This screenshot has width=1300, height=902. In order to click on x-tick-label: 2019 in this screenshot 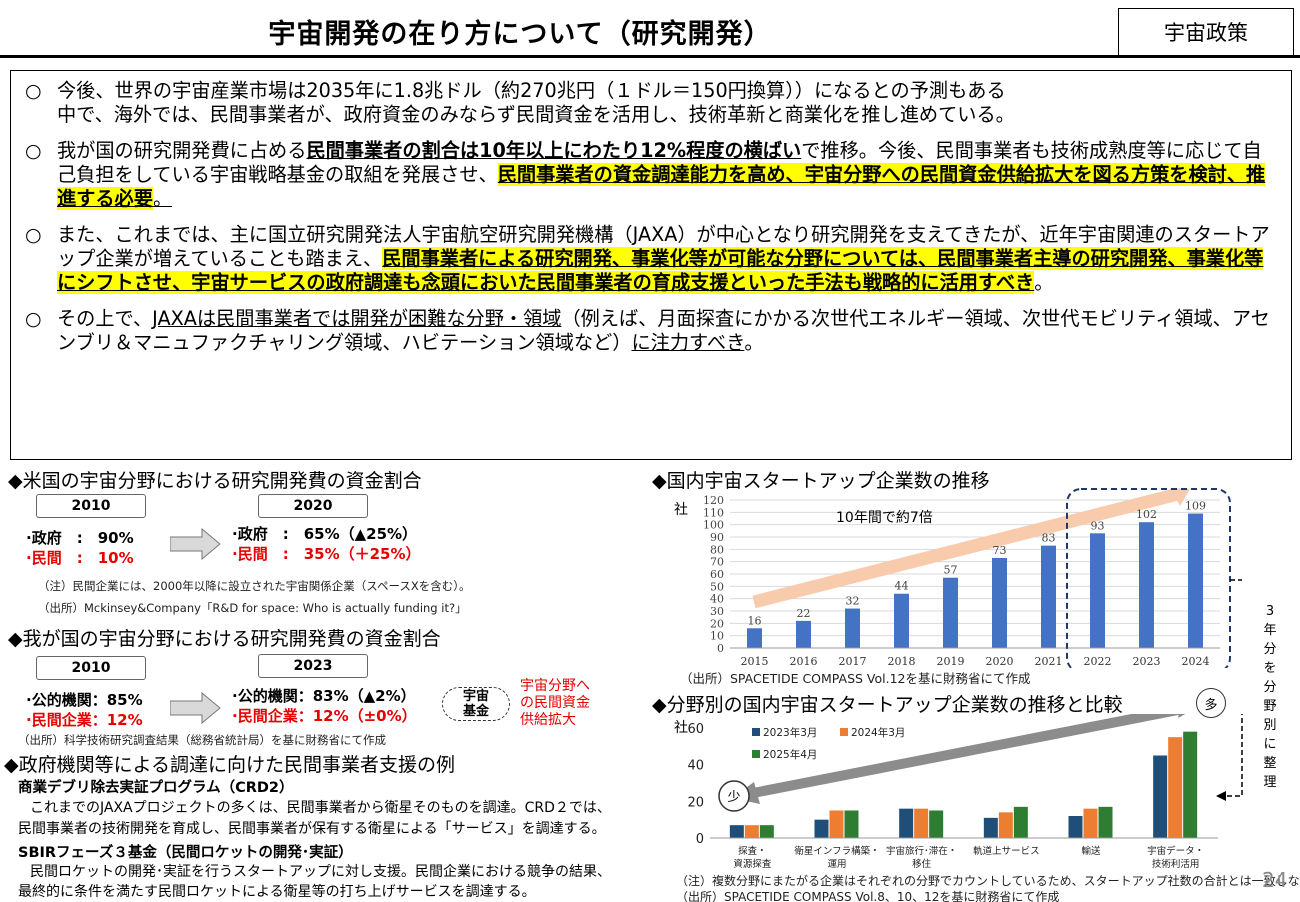, I will do `click(951, 661)`.